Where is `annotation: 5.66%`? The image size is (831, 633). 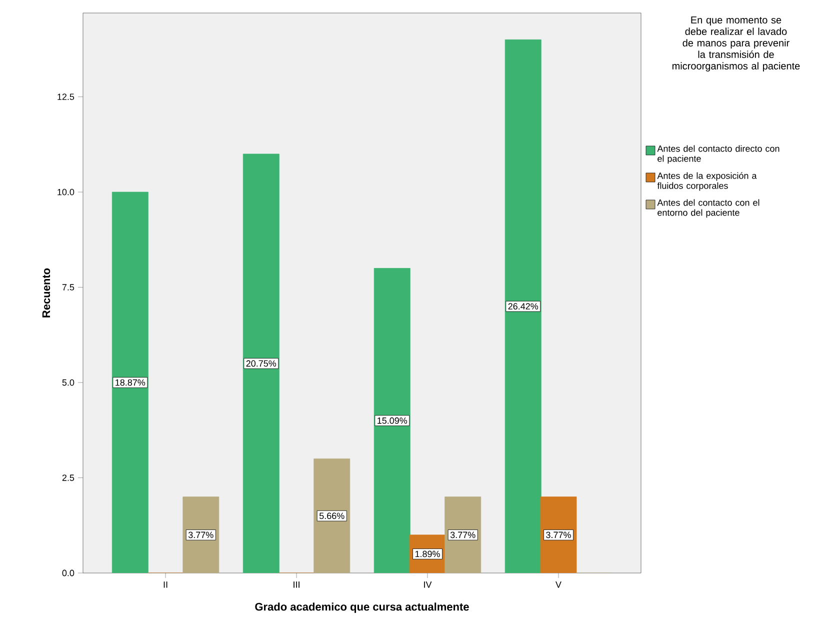 annotation: 5.66% is located at coordinates (331, 516).